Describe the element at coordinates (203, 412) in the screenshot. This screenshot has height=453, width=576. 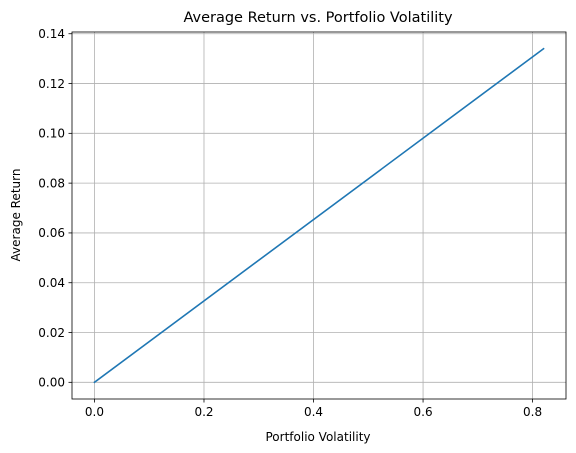
I see `x-tick-label: 0.2` at that location.